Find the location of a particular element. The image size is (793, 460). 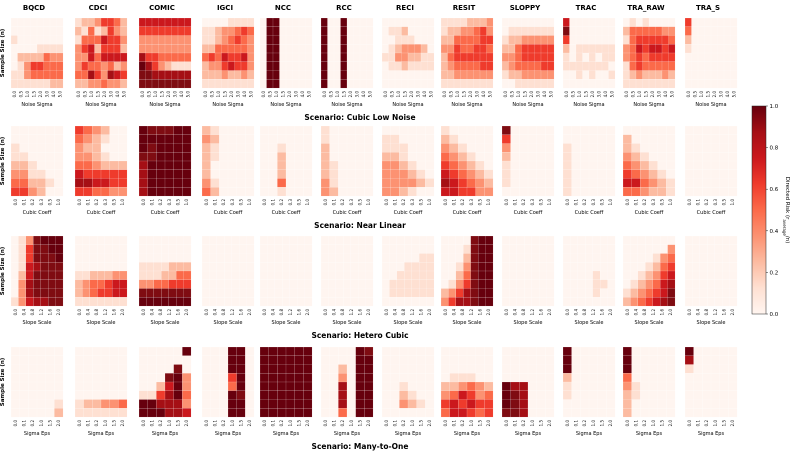

colorbar-label-sub: average is located at coordinates (785, 227).